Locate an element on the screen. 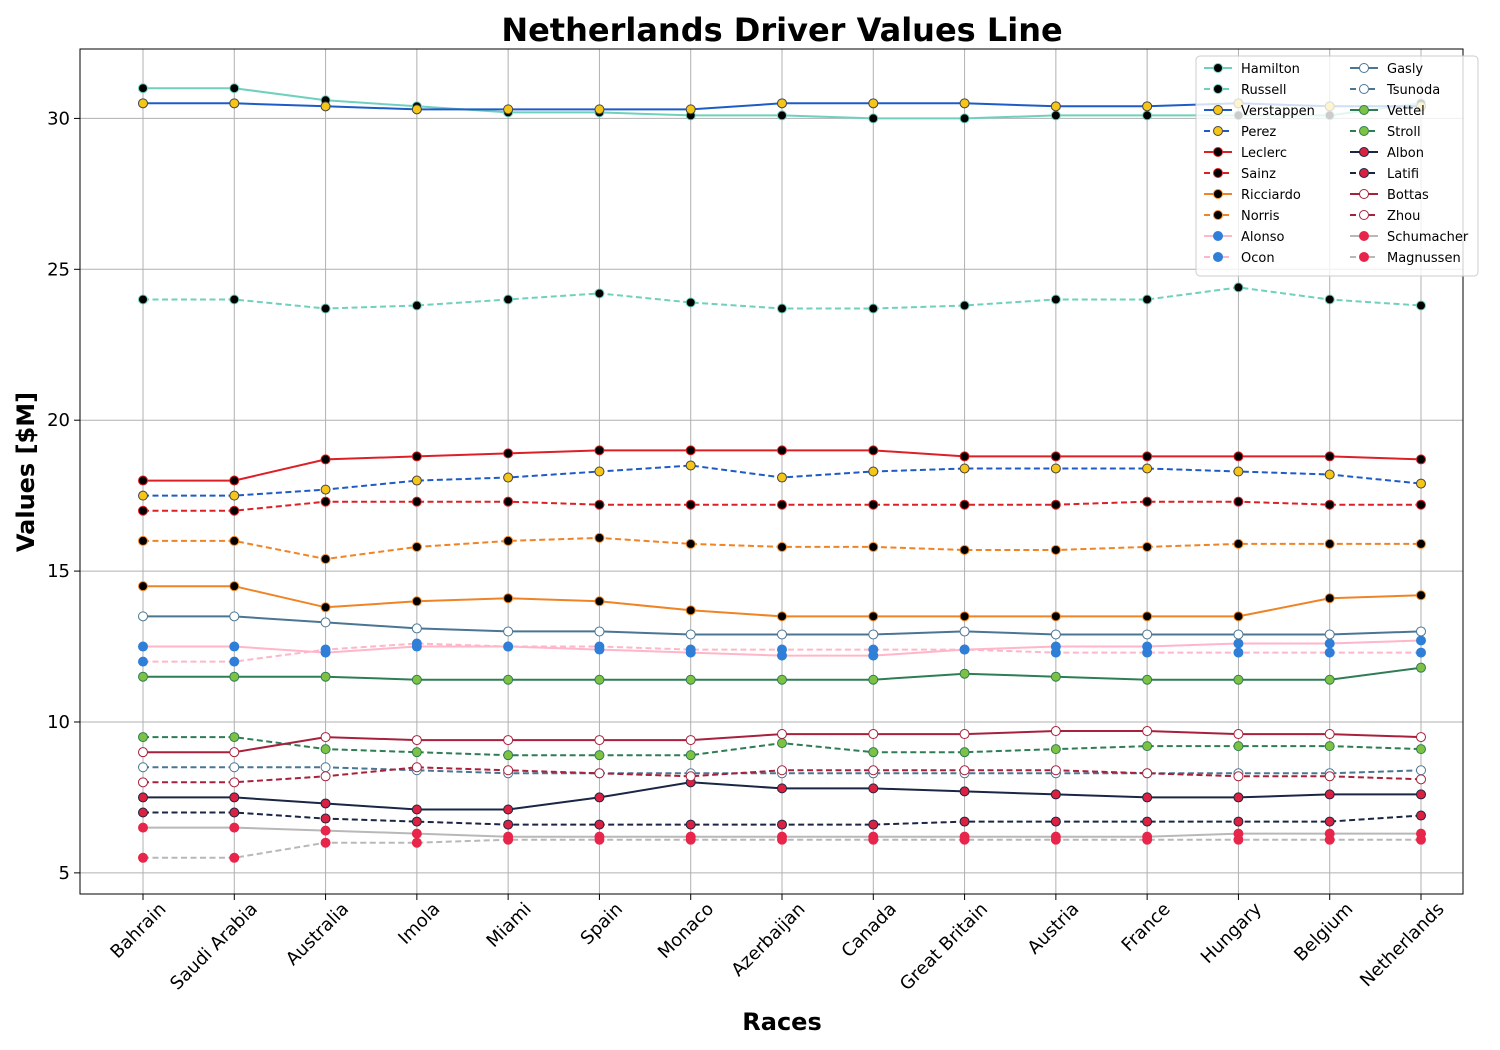 This screenshot has width=1500, height=1050. y-tick-label-25: 25 is located at coordinates (58, 269).